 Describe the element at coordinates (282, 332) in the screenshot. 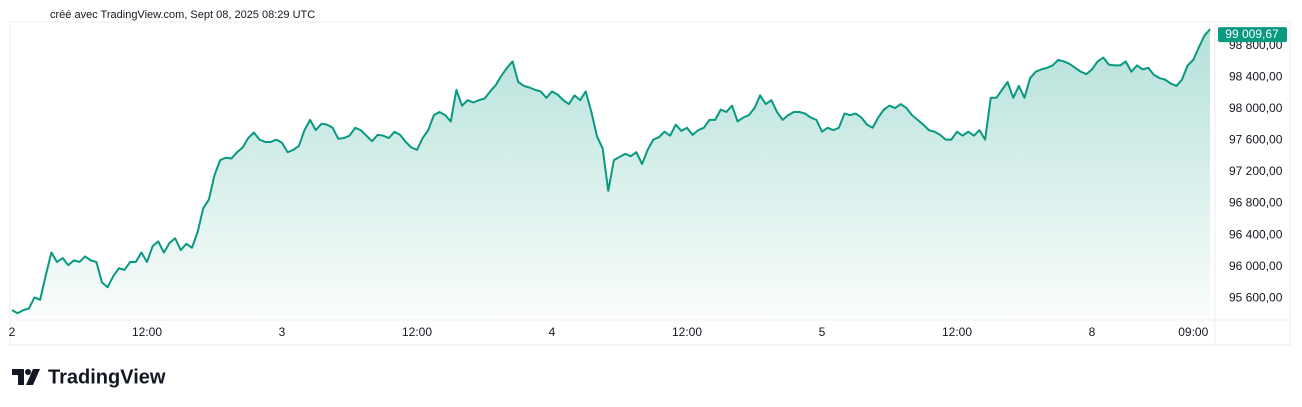

I see `x-tick-label: 3` at that location.